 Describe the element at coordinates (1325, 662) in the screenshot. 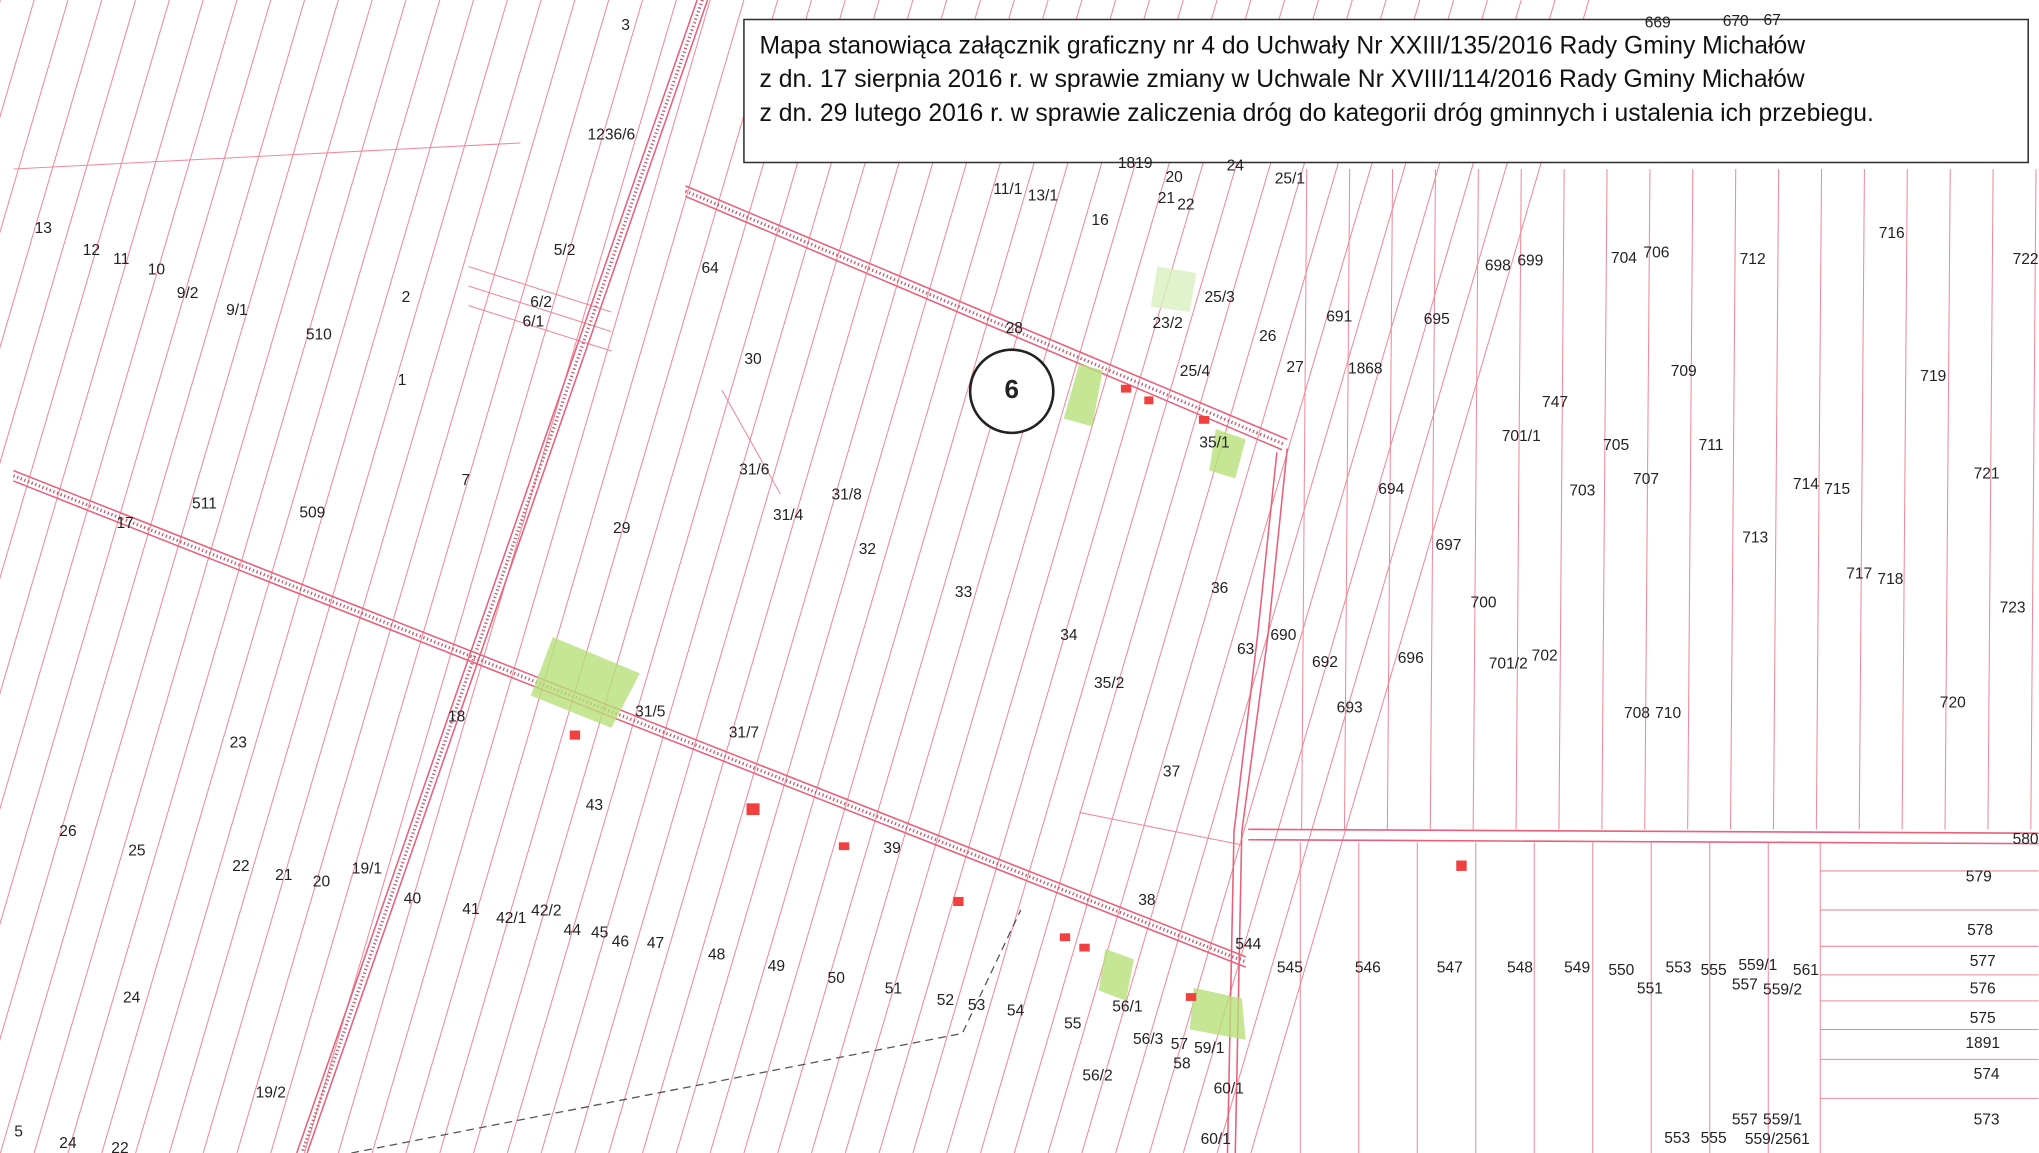

I see `parcel-label: 692` at that location.